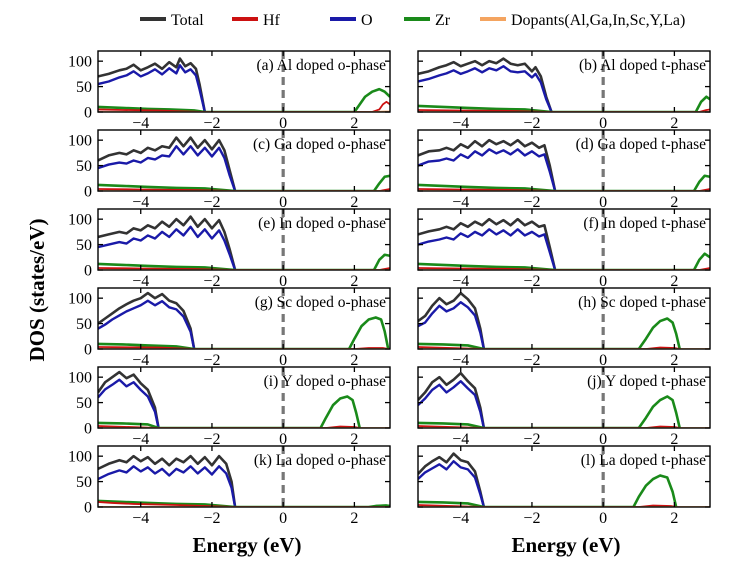  What do you see at coordinates (452, 404) in the screenshot?
I see `panel-10-series-o` at bounding box center [452, 404].